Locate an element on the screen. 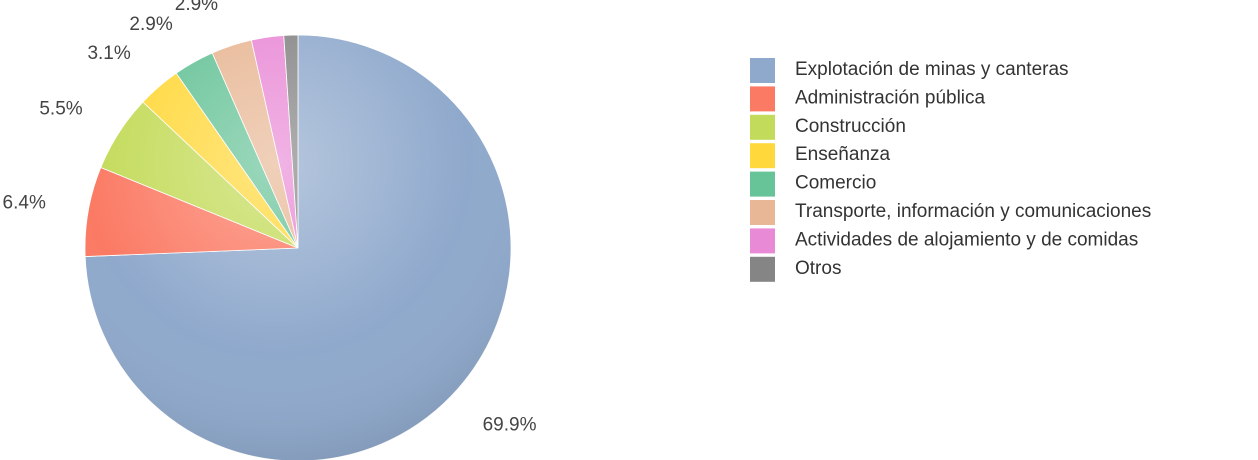  slice-label: 6.4% is located at coordinates (24, 203).